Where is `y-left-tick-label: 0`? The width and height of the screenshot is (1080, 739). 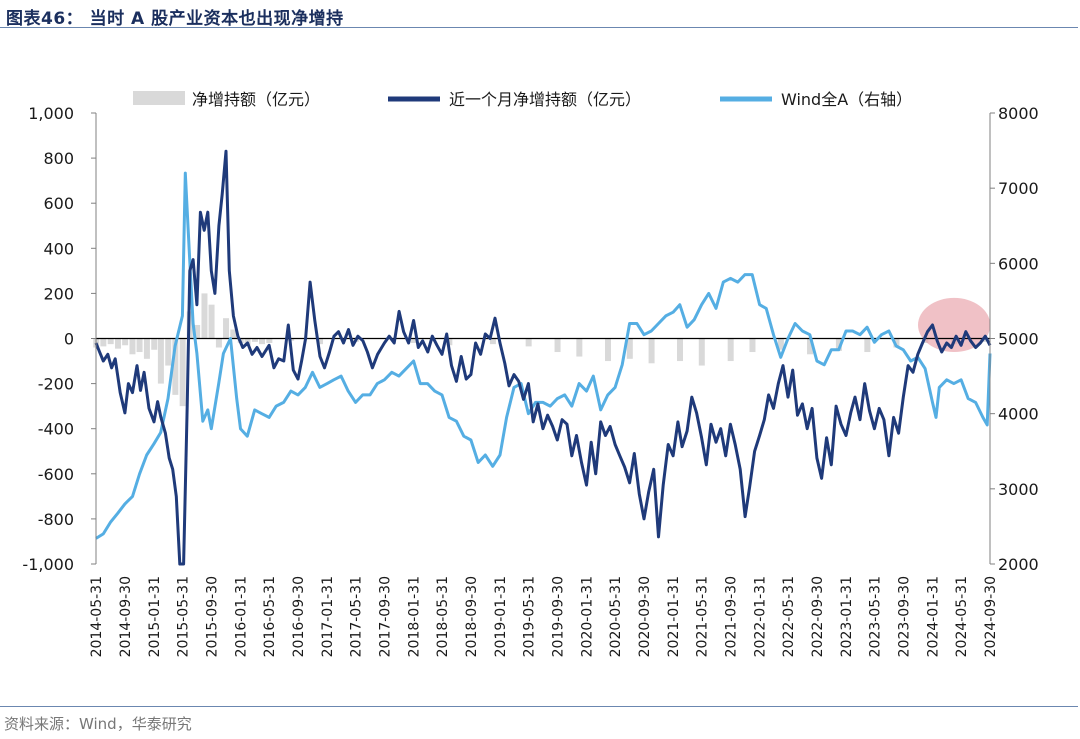 y-left-tick-label: 0 is located at coordinates (69, 339).